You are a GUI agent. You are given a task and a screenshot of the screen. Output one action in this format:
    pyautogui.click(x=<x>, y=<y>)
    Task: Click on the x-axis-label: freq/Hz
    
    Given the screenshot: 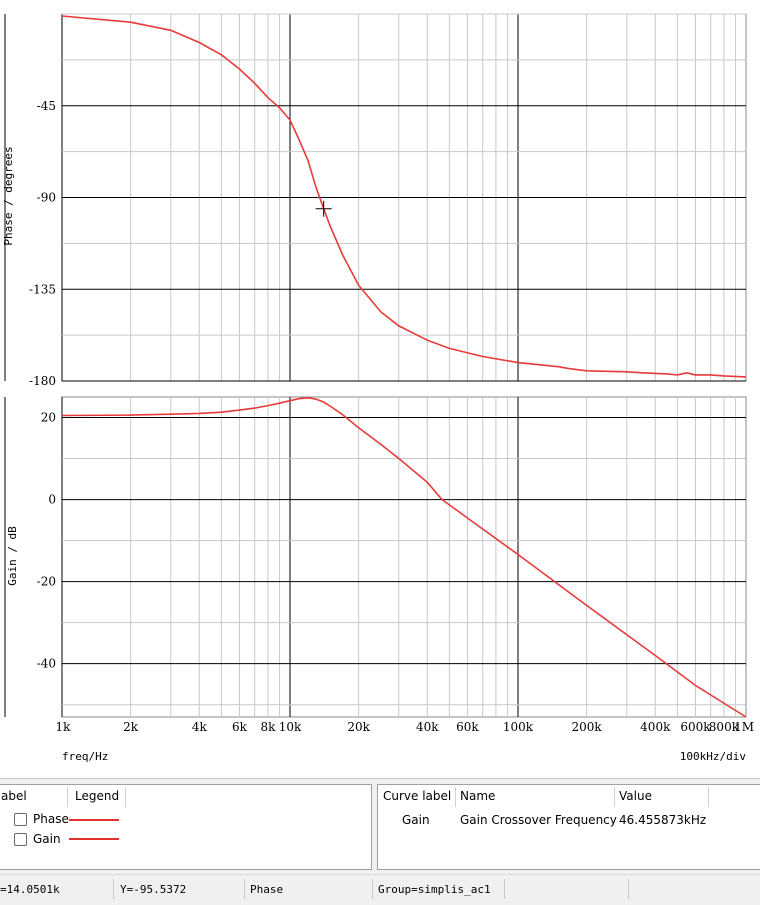 What is the action you would take?
    pyautogui.click(x=85, y=756)
    